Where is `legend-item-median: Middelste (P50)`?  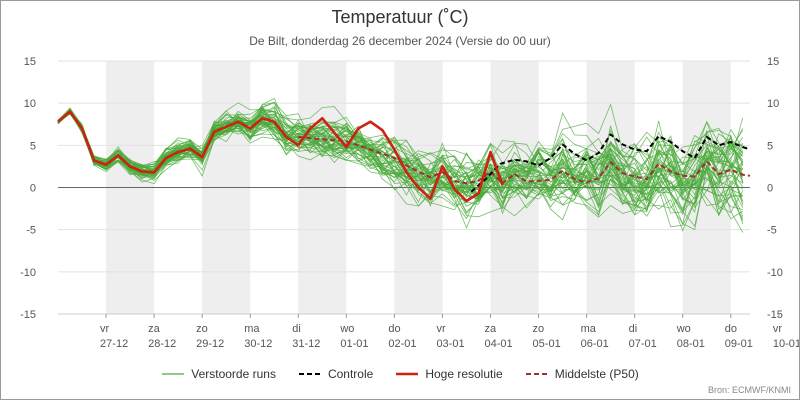
legend-item-median: Middelste (P50) is located at coordinates (582, 374).